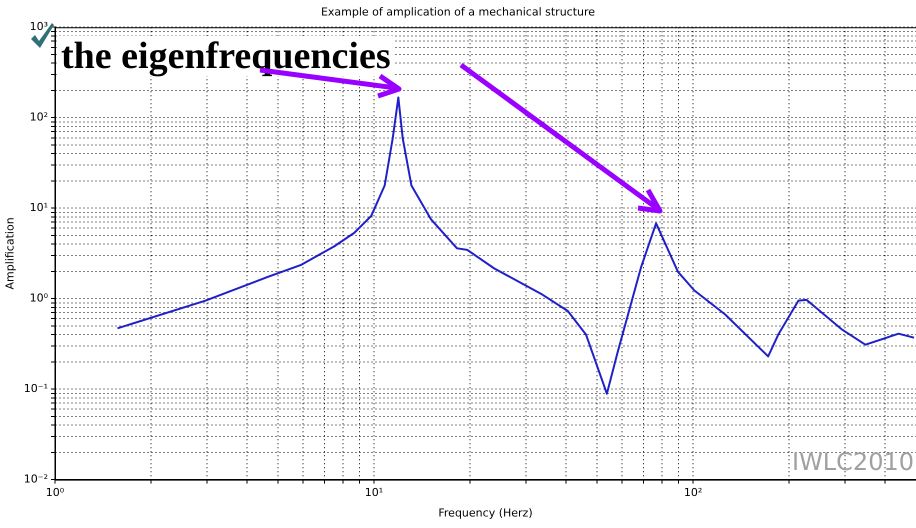 Image resolution: width=916 pixels, height=528 pixels. I want to click on x-axis-title: Frequency (Herz), so click(485, 513).